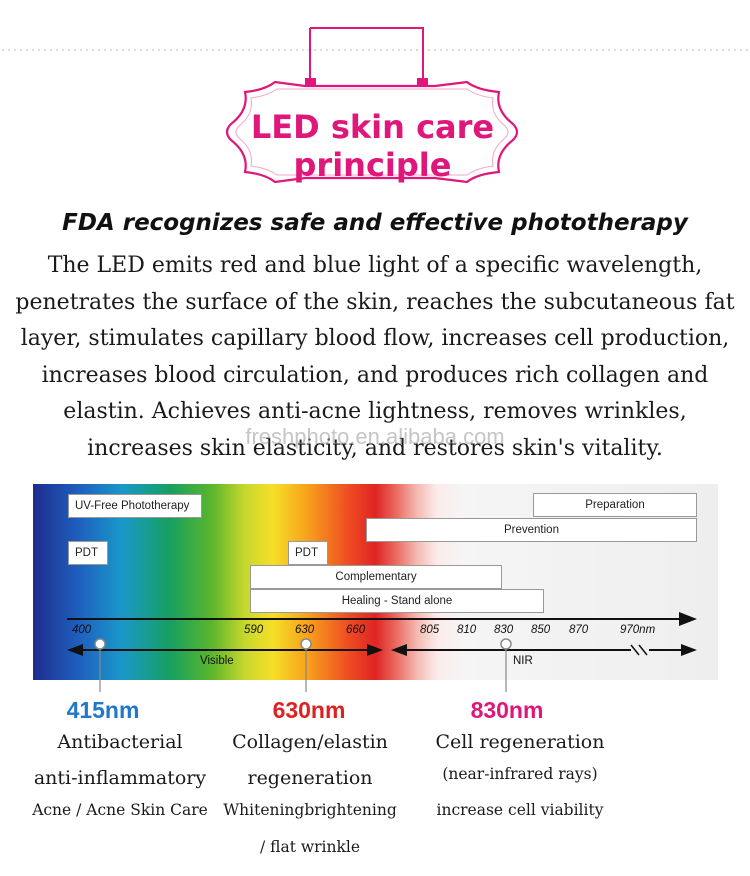  What do you see at coordinates (375, 50) in the screenshot?
I see `top-dotted-divider` at bounding box center [375, 50].